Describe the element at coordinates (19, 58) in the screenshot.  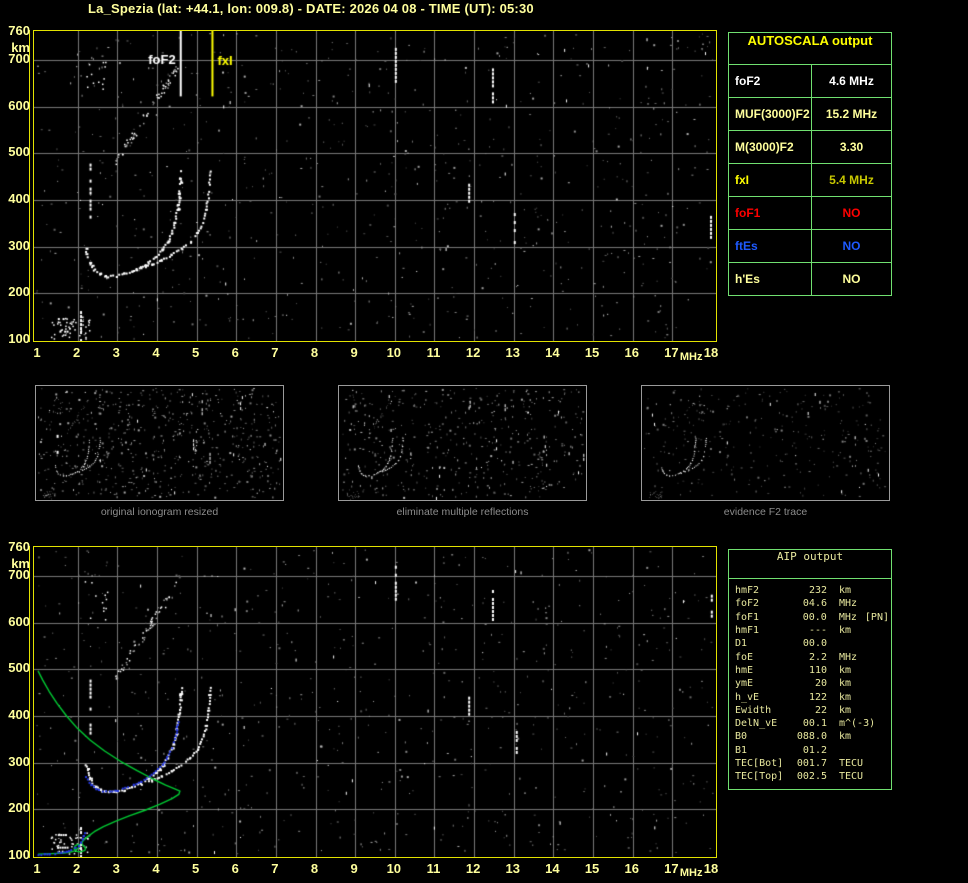
I see `y-axis-tick: 700` at that location.